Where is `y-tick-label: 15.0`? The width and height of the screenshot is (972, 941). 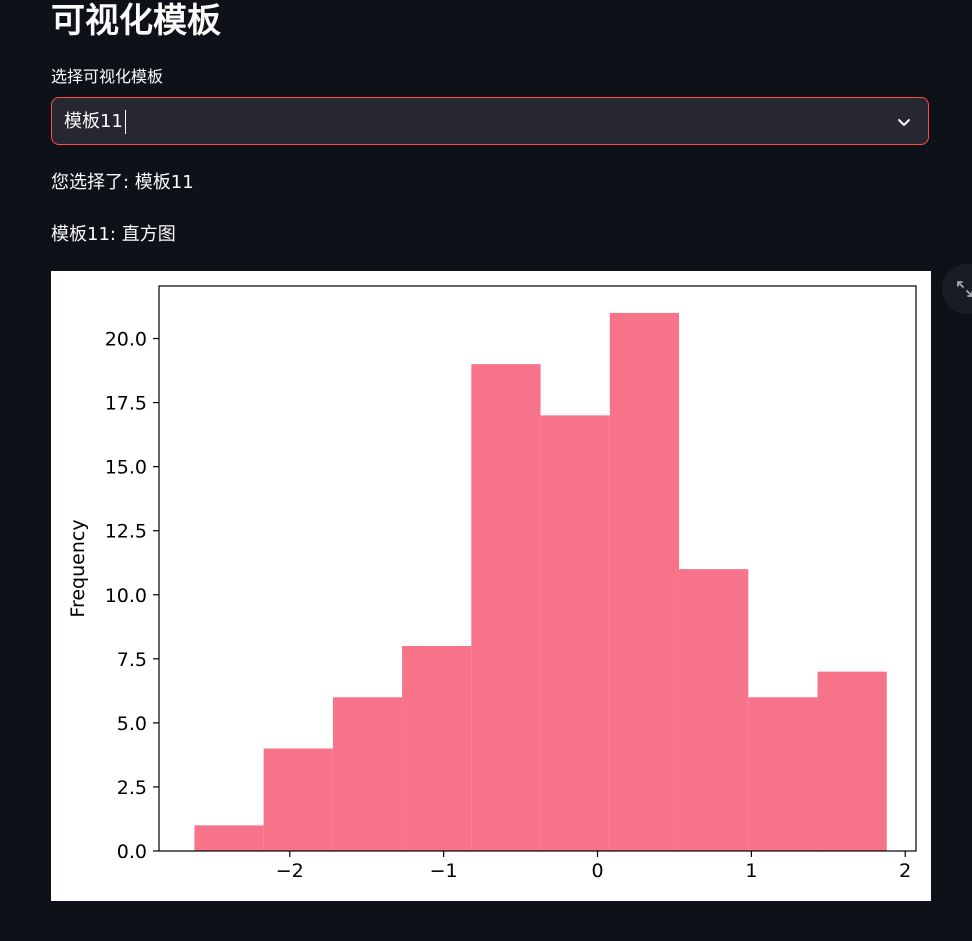
y-tick-label: 15.0 is located at coordinates (126, 468).